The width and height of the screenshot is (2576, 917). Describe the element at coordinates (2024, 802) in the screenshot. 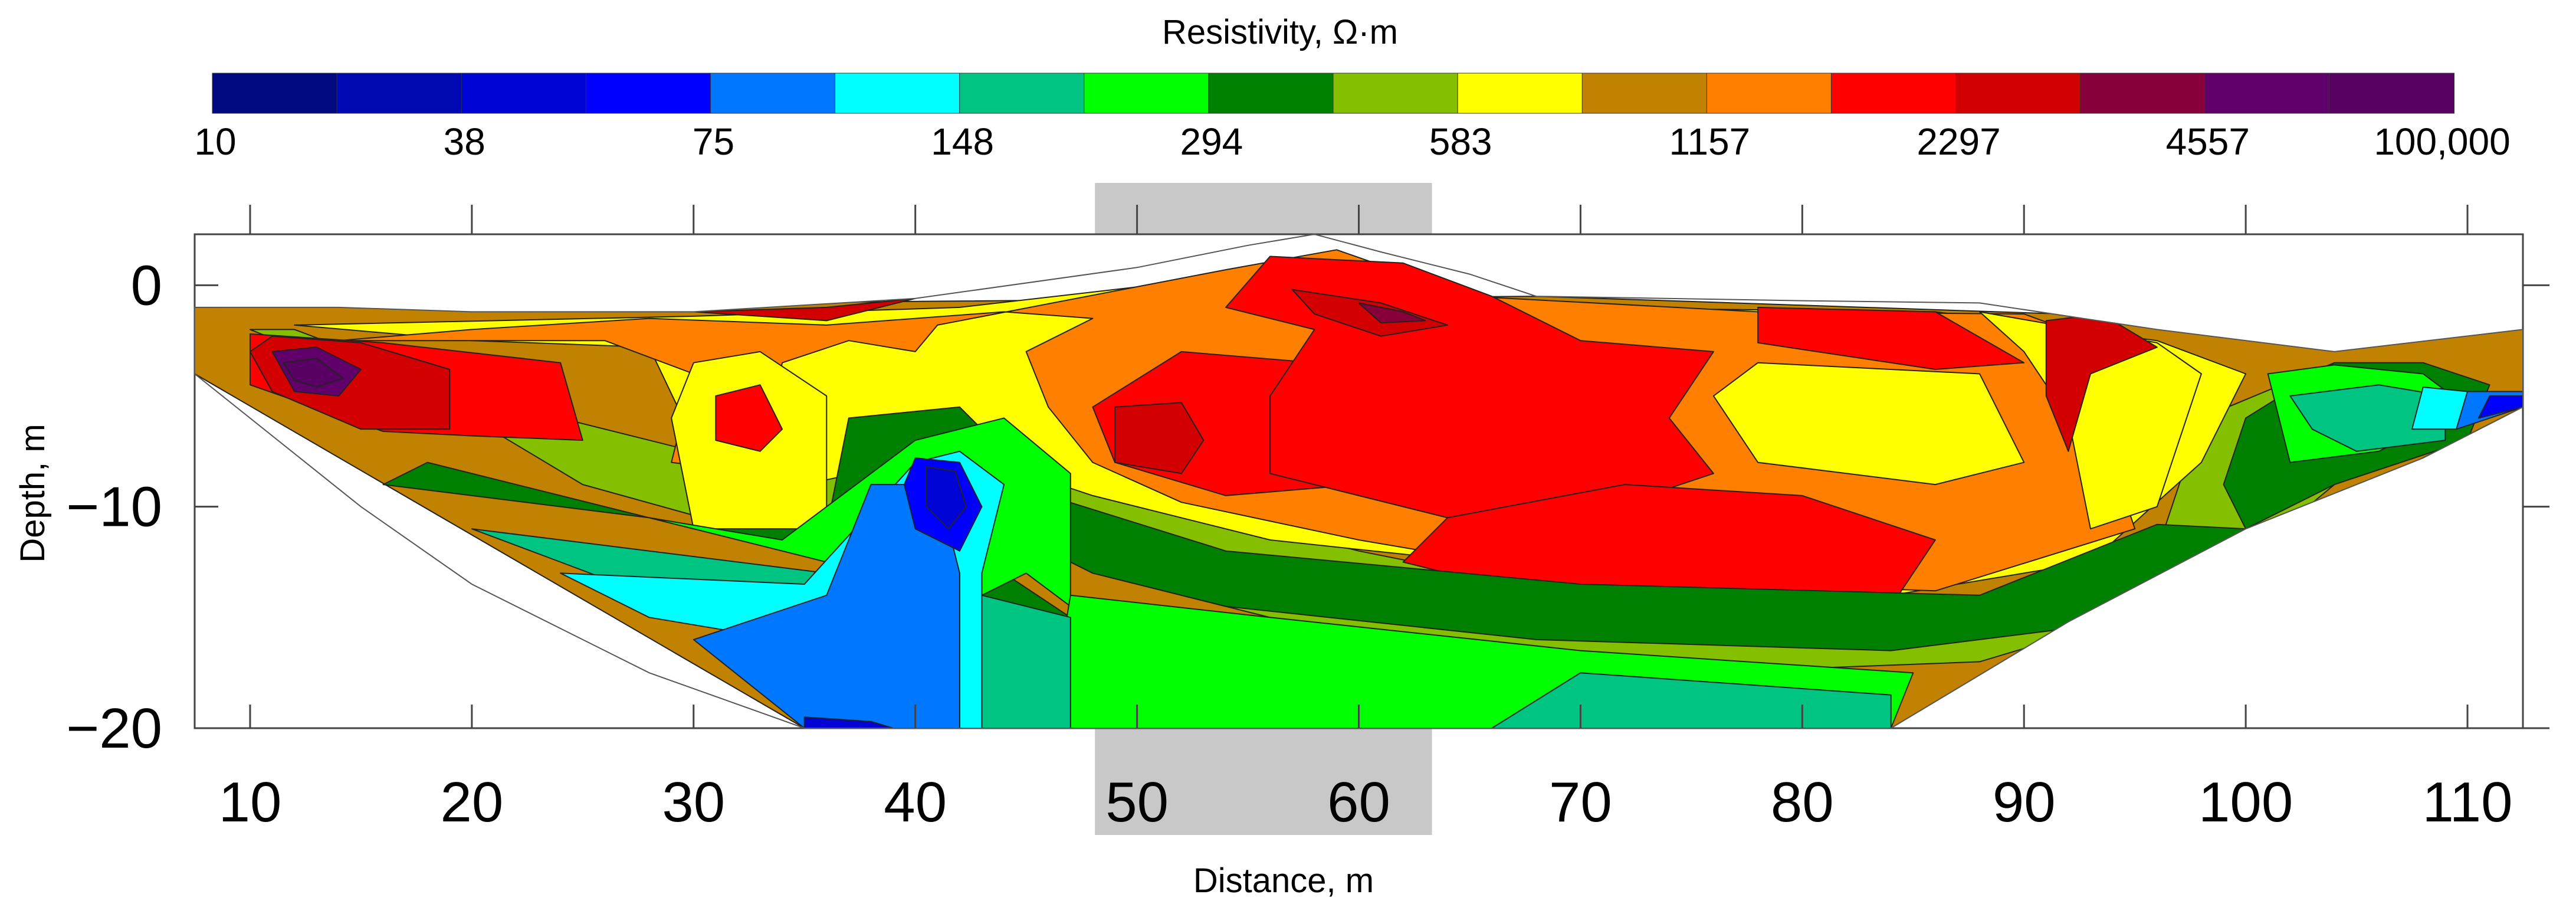

I see `x-tick-label: 90` at that location.